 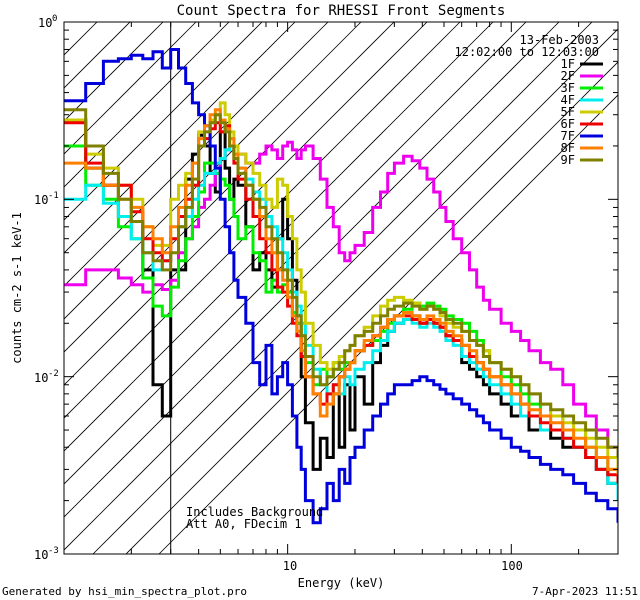 I want to click on legend-label-2f: 2F, so click(x=568, y=76).